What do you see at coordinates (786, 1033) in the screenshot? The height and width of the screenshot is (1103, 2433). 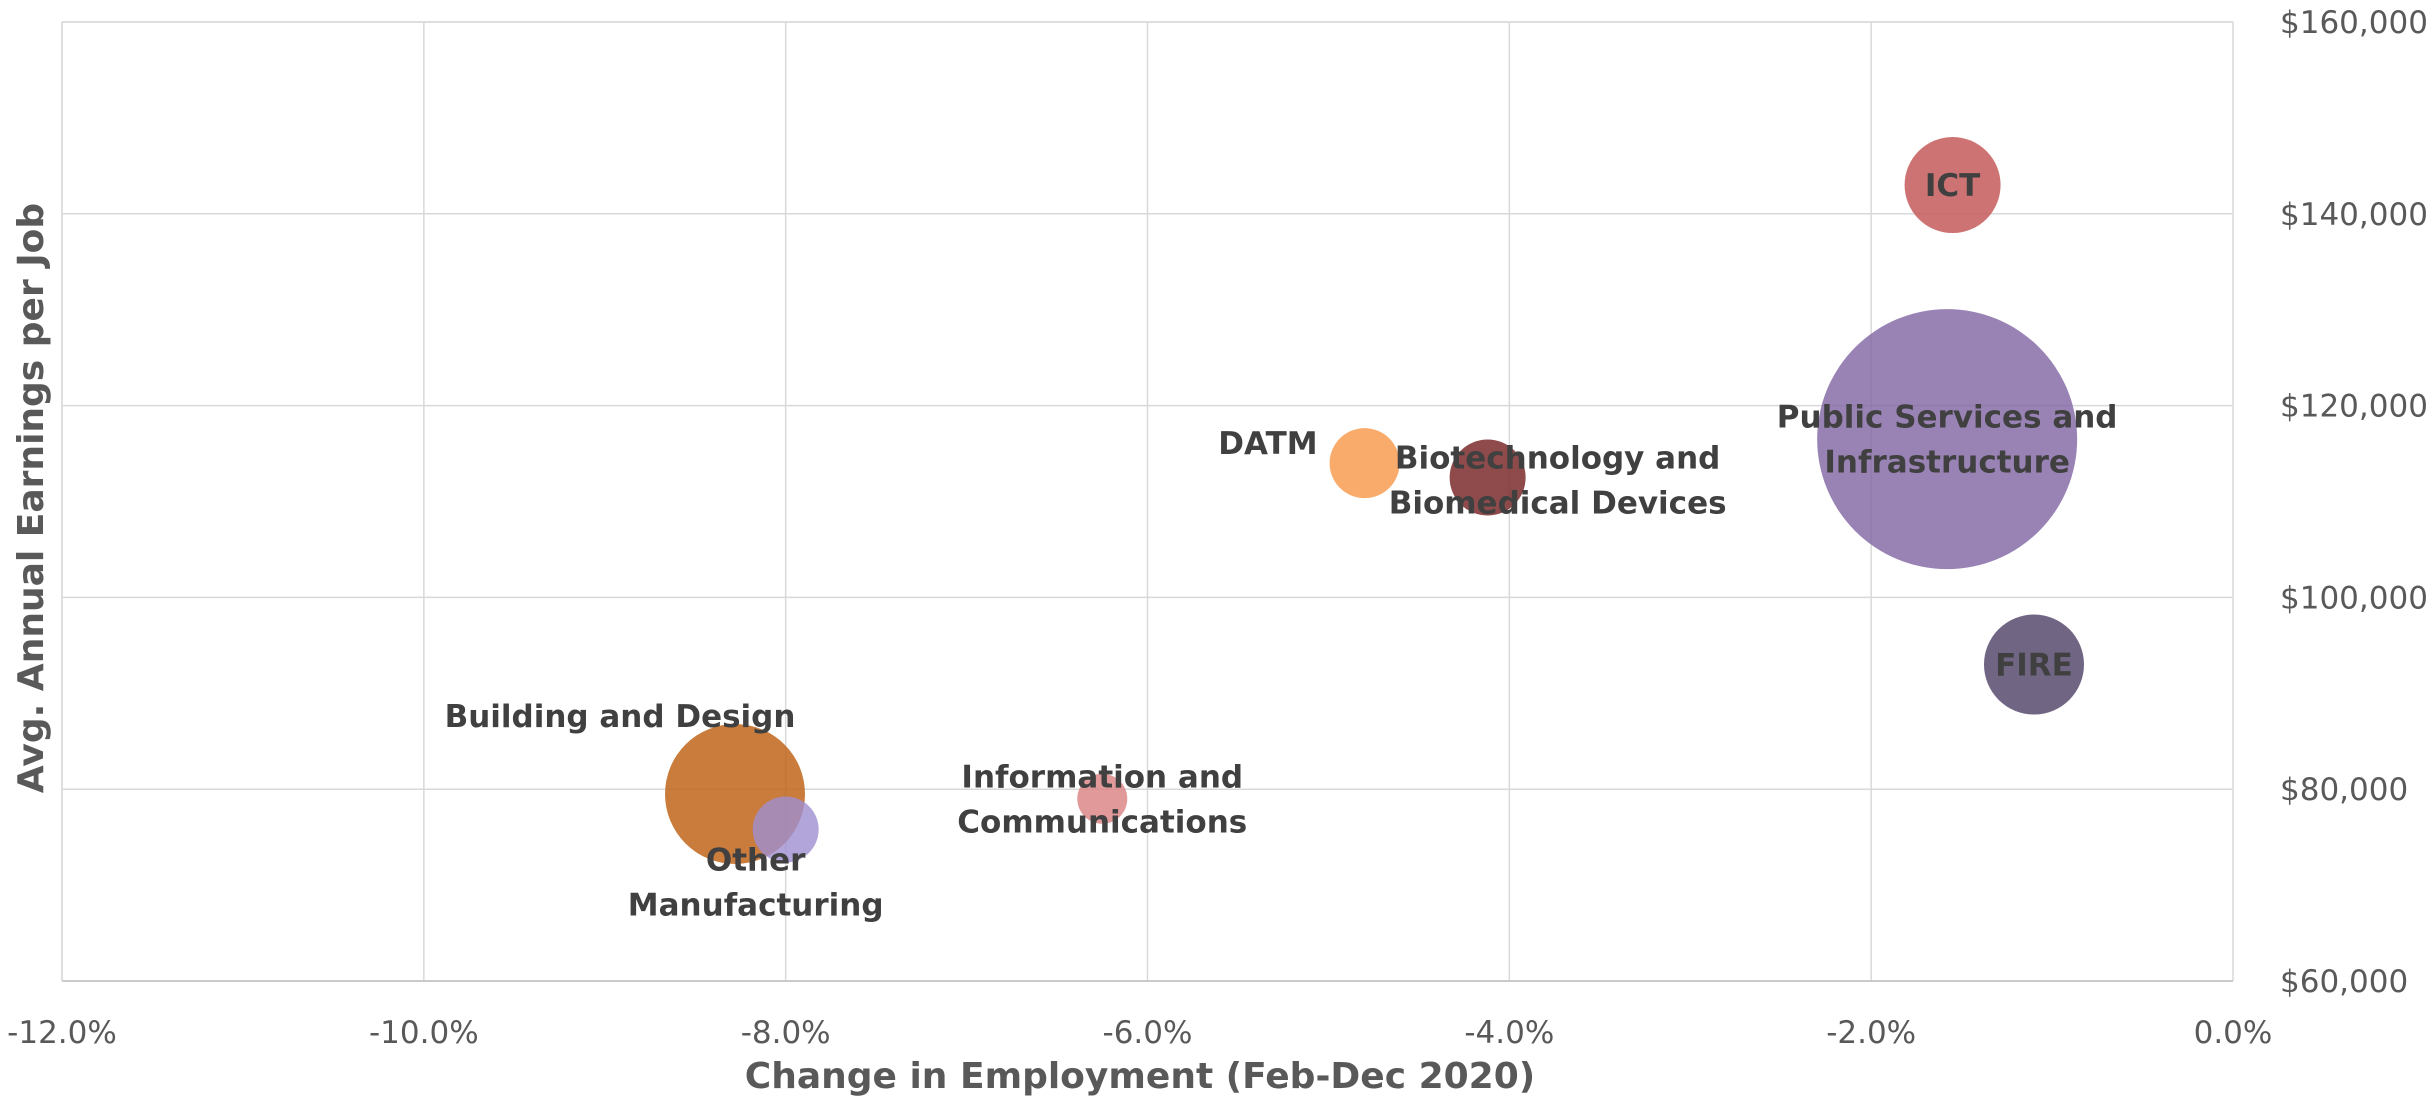 I see `x-tick-label: -8.0%` at bounding box center [786, 1033].